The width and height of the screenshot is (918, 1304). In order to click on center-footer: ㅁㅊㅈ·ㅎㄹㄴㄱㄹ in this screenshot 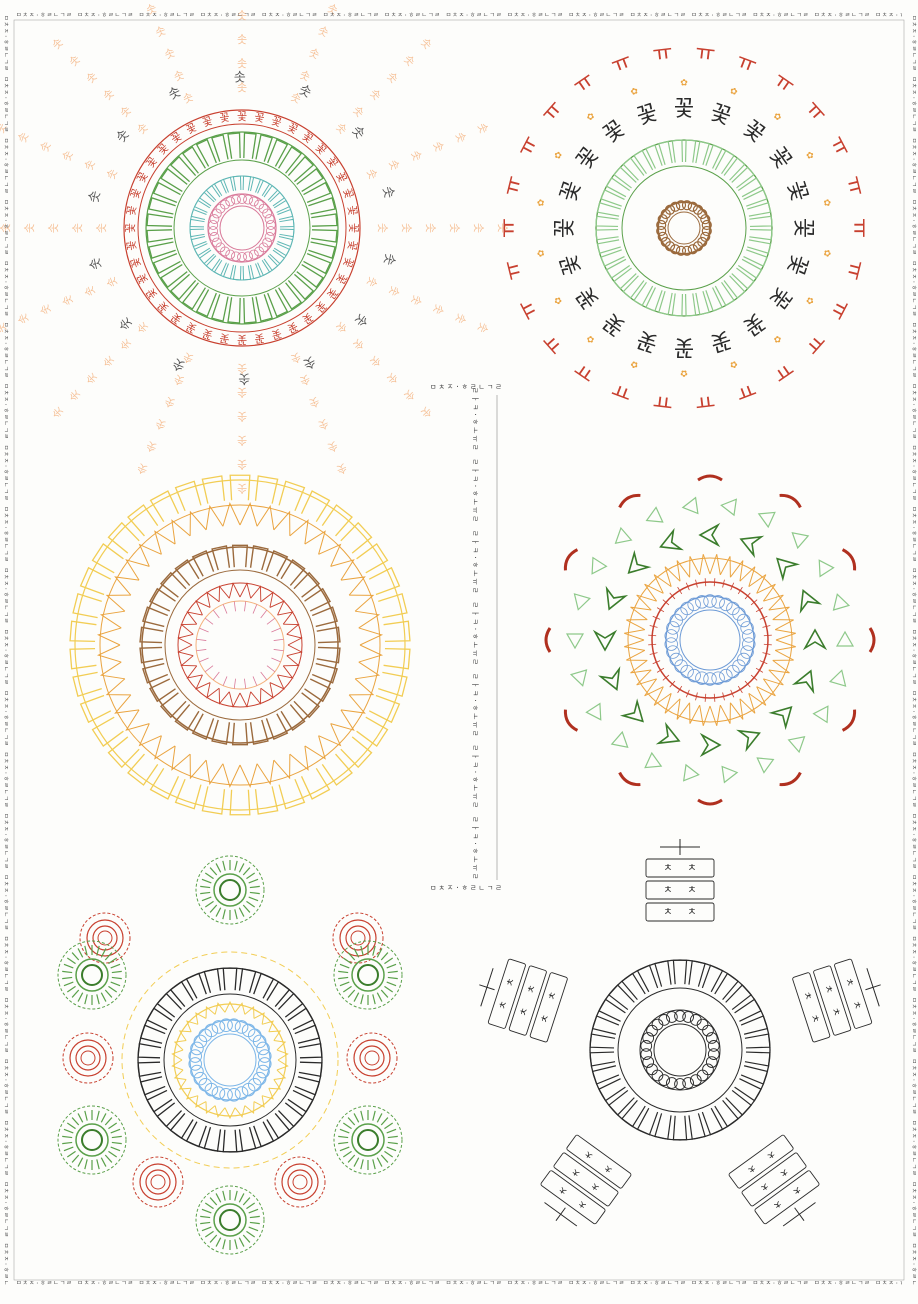, I will do `click(467, 888)`.